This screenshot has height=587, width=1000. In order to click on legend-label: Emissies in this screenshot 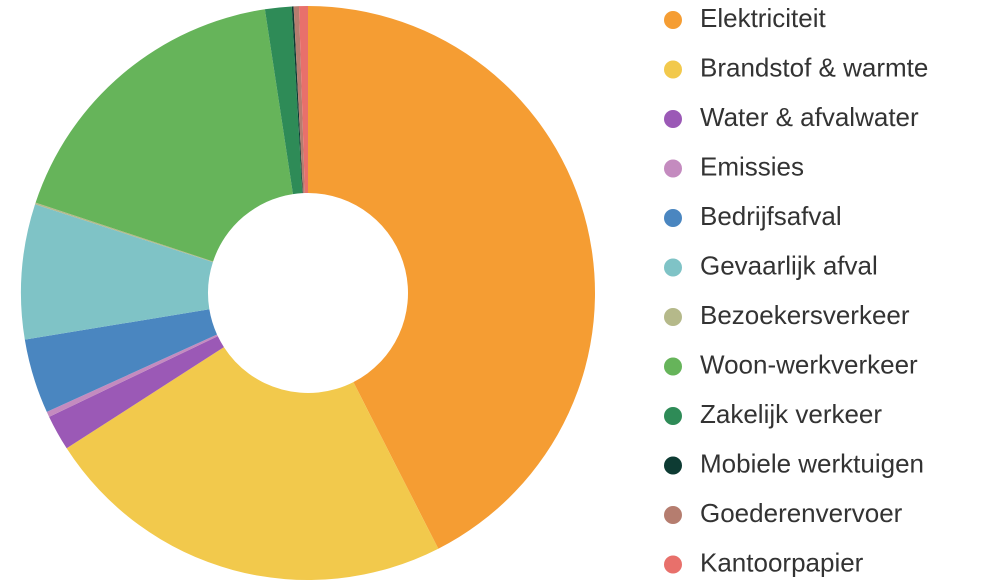, I will do `click(752, 166)`.